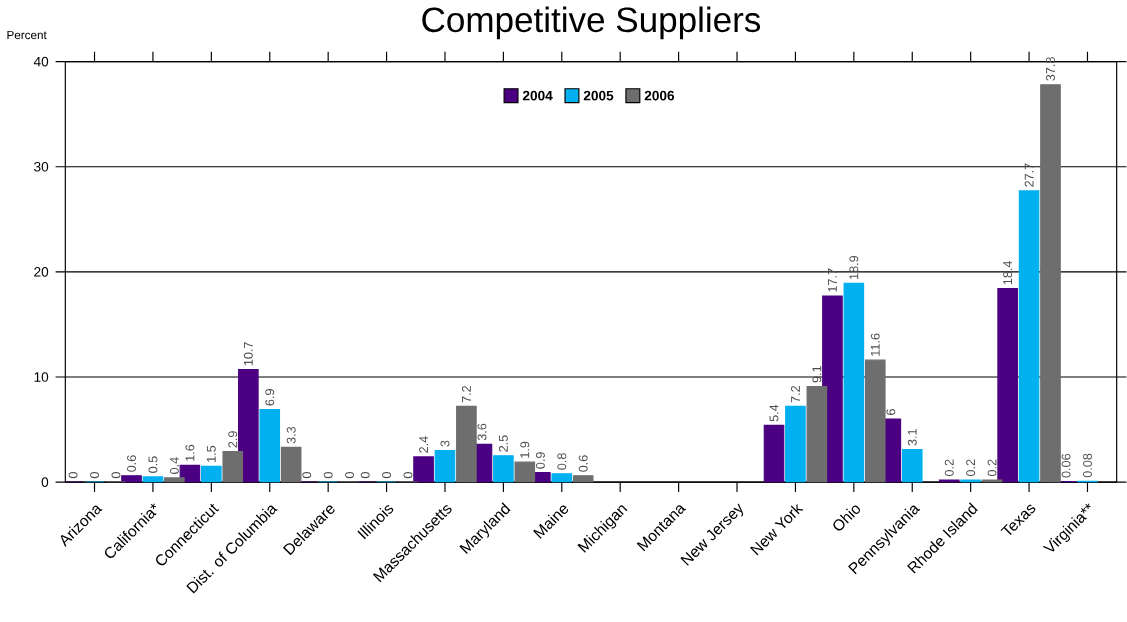 This screenshot has width=1127, height=622. Describe the element at coordinates (1087, 465) in the screenshot. I see `data-label: 0.08` at that location.